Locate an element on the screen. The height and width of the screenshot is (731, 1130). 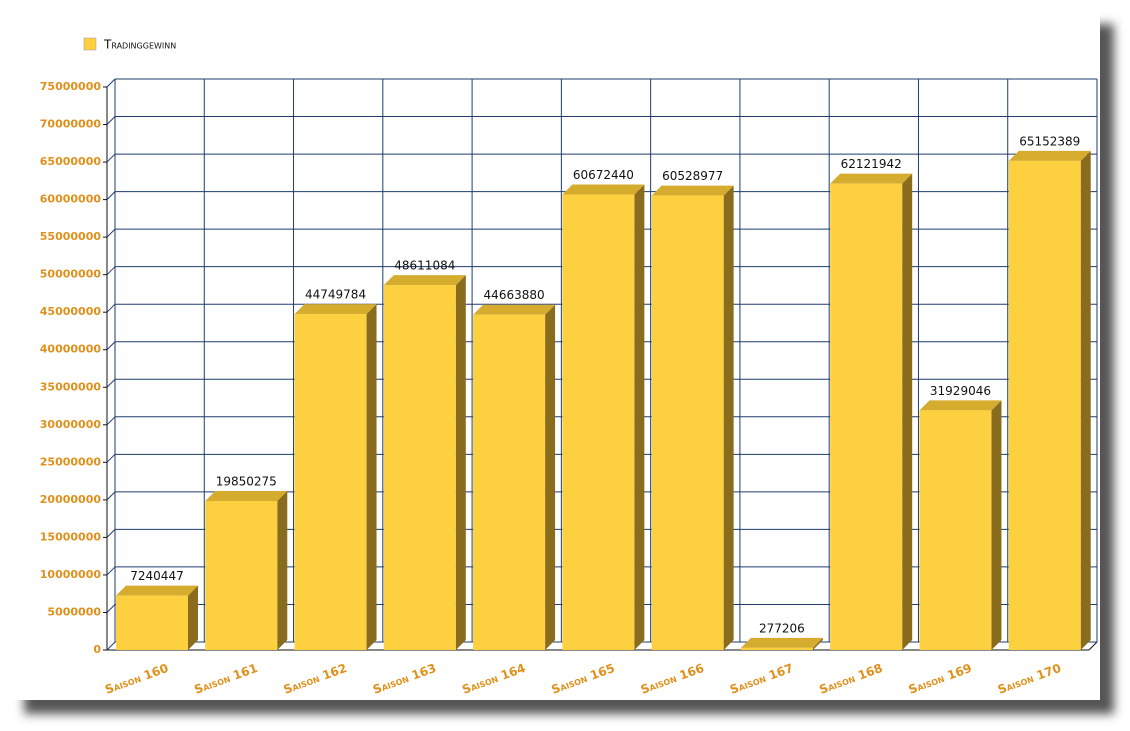
value-label: 44663880 is located at coordinates (514, 295).